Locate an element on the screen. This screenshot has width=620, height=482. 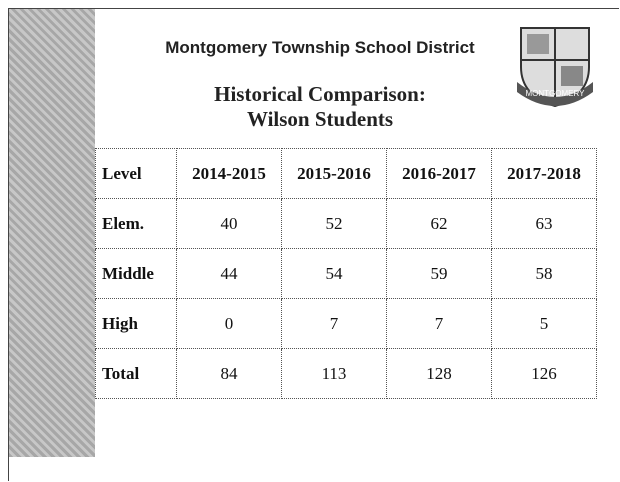
row-label: High is located at coordinates (136, 323).